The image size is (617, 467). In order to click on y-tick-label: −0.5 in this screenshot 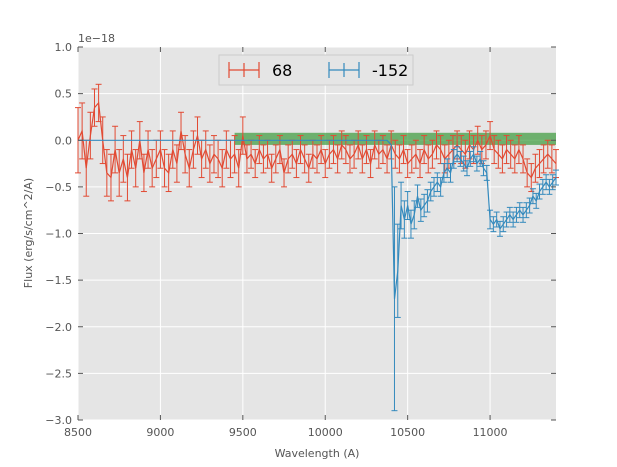, I will do `click(58, 187)`.